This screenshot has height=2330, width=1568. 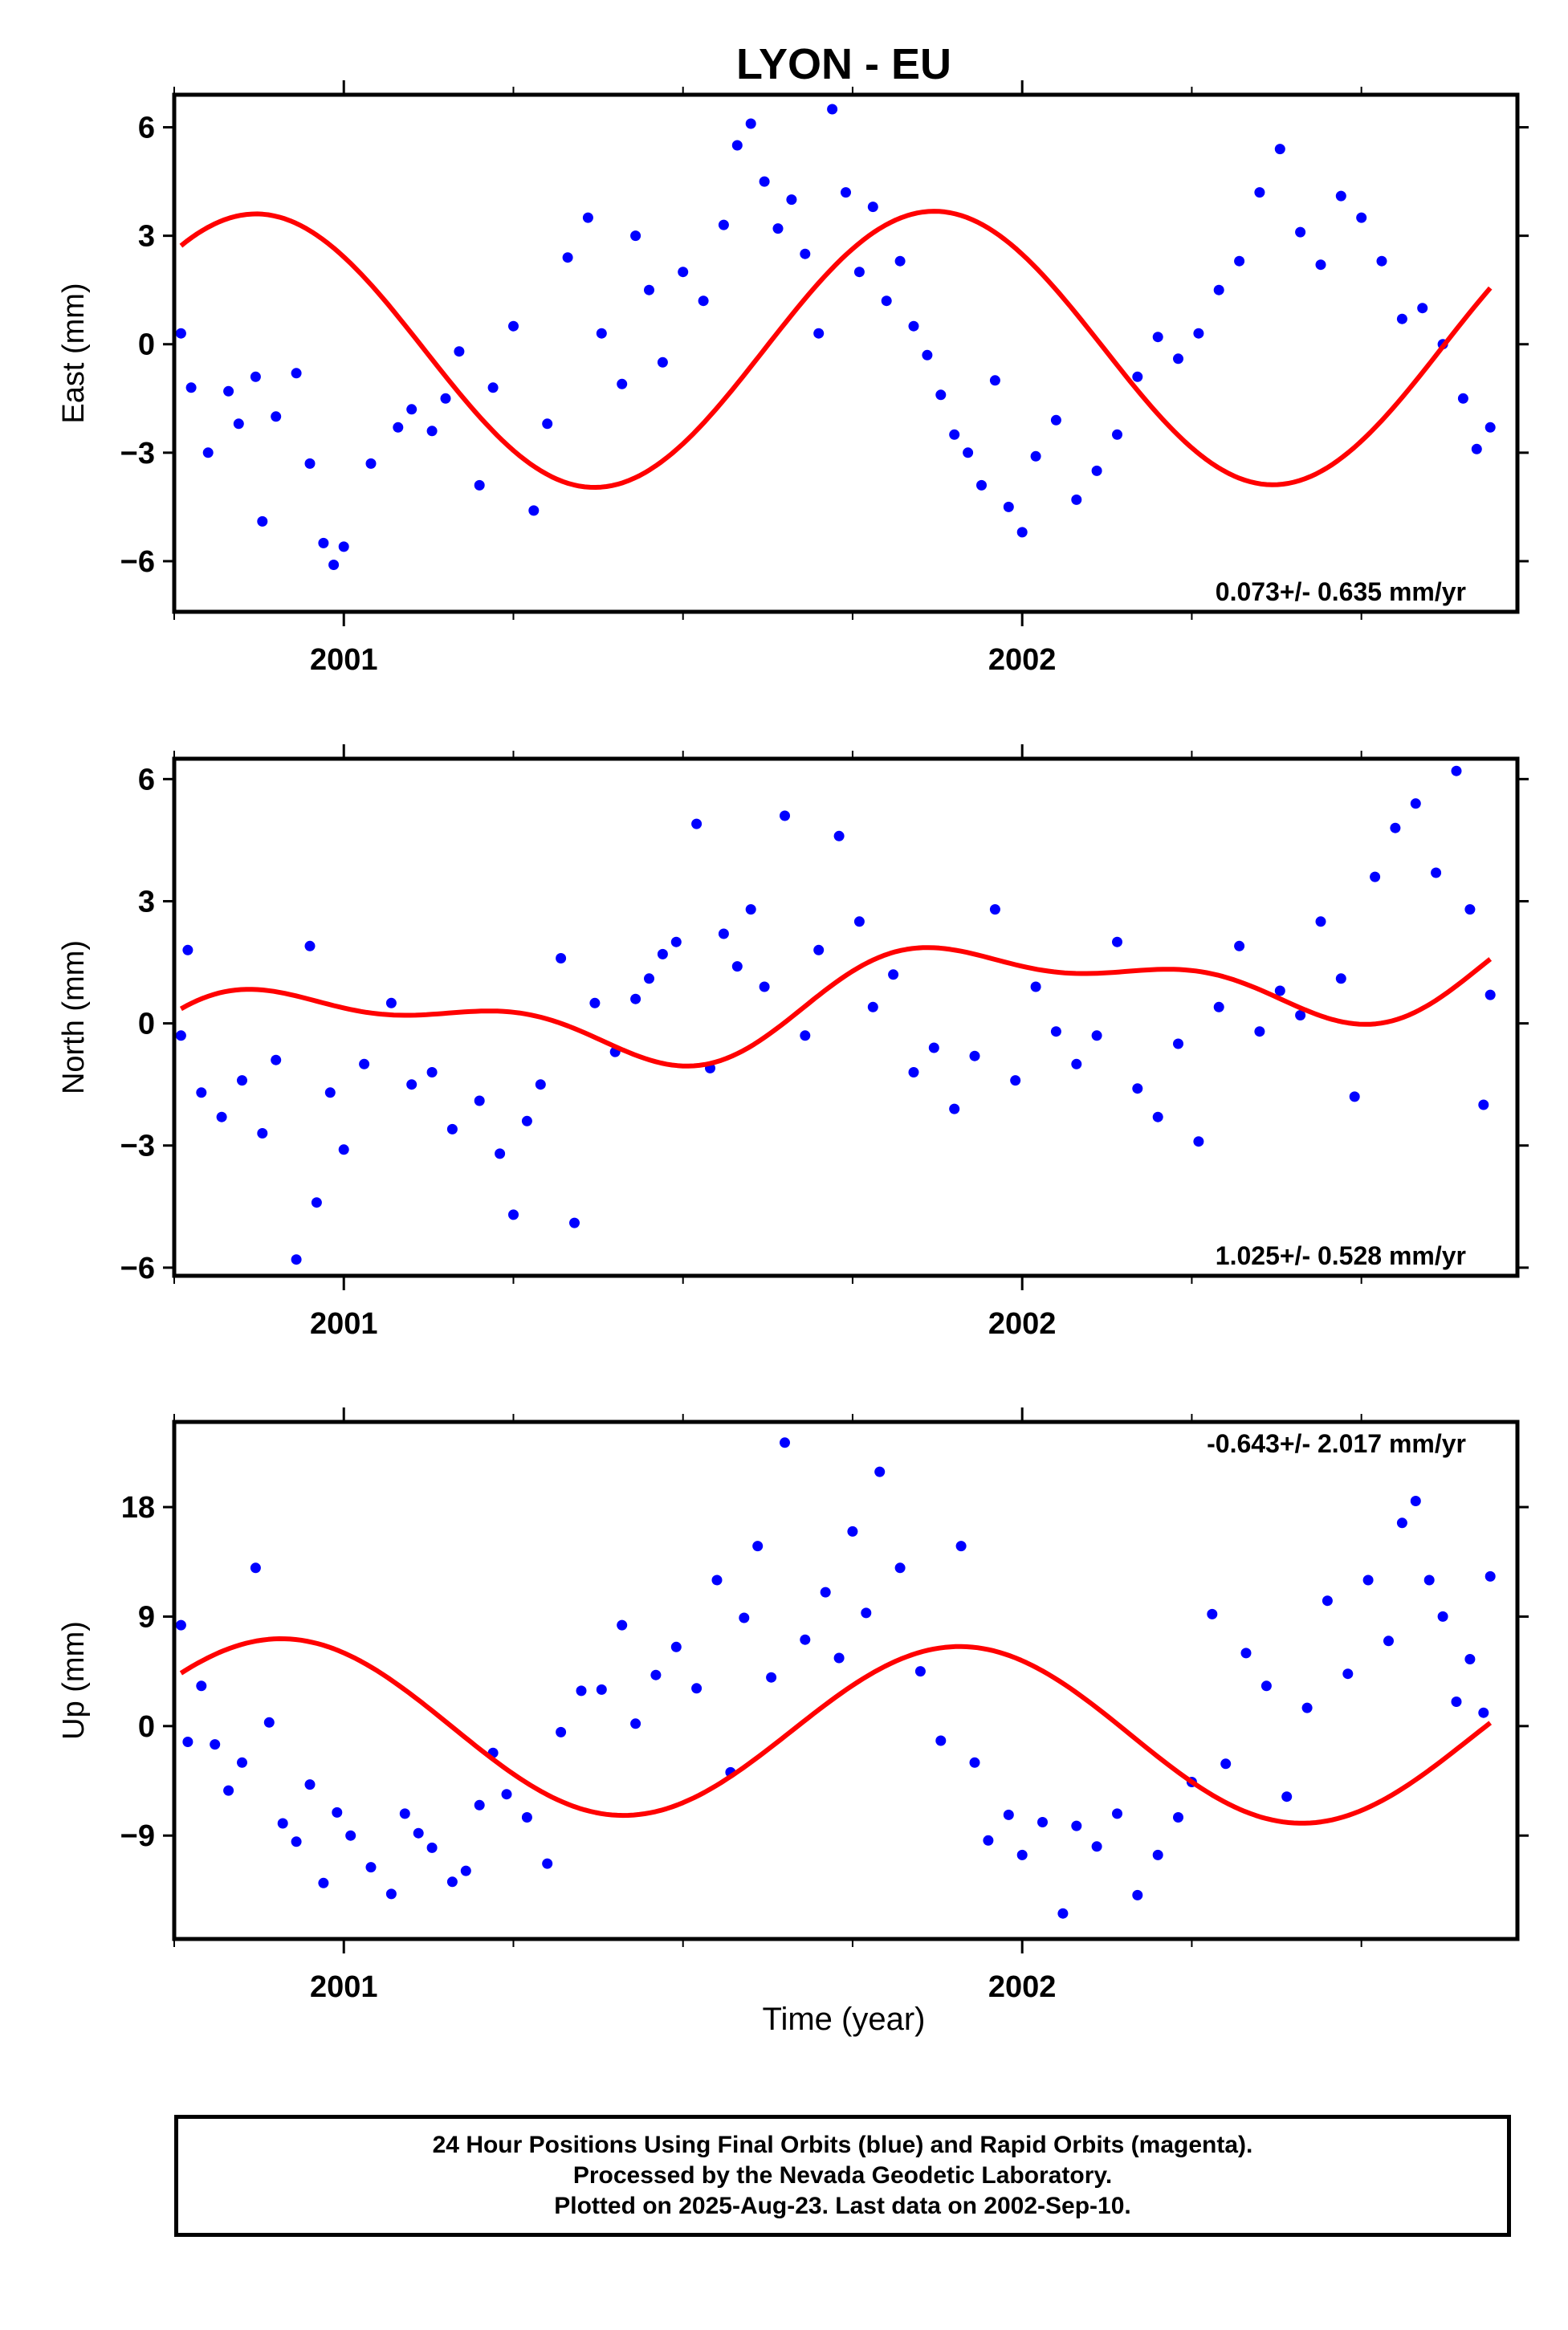 What do you see at coordinates (146, 1617) in the screenshot?
I see `up-y-tick-label: 9` at bounding box center [146, 1617].